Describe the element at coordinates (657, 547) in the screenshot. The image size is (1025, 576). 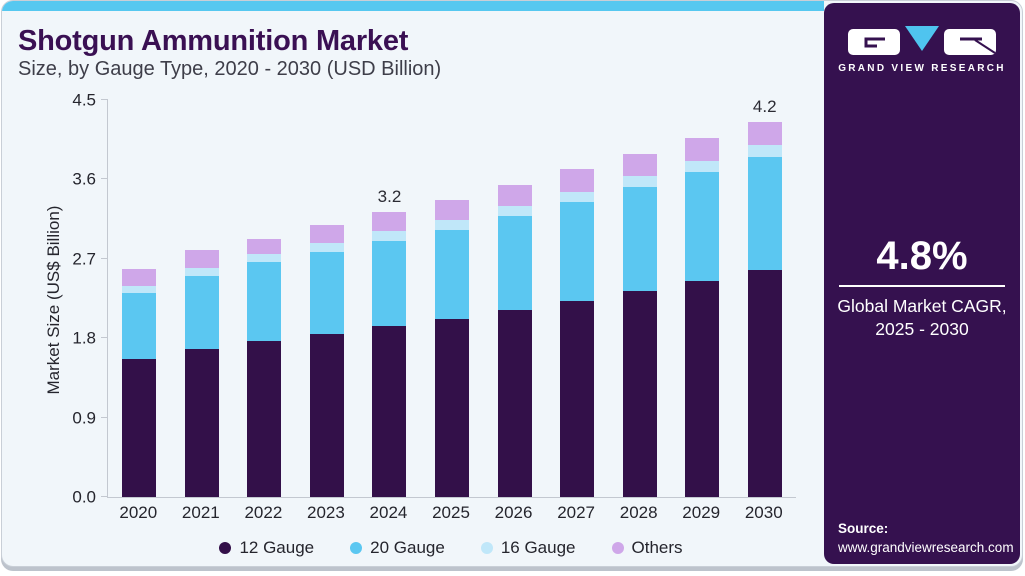
I see `legend-label-others: Others` at that location.